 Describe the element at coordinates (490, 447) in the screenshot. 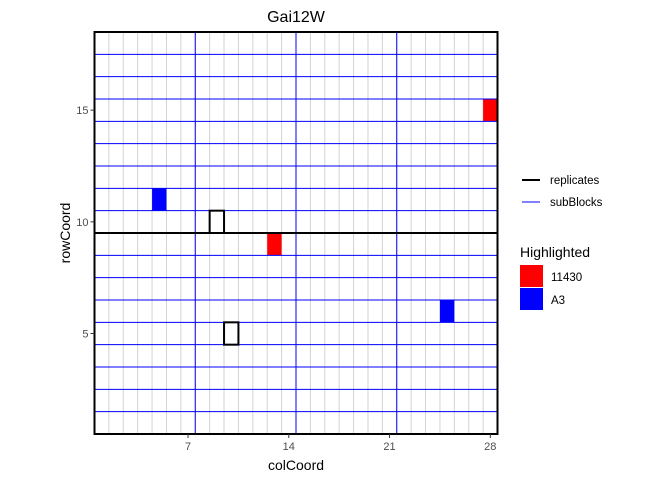

I see `x-tick-label: 28` at that location.